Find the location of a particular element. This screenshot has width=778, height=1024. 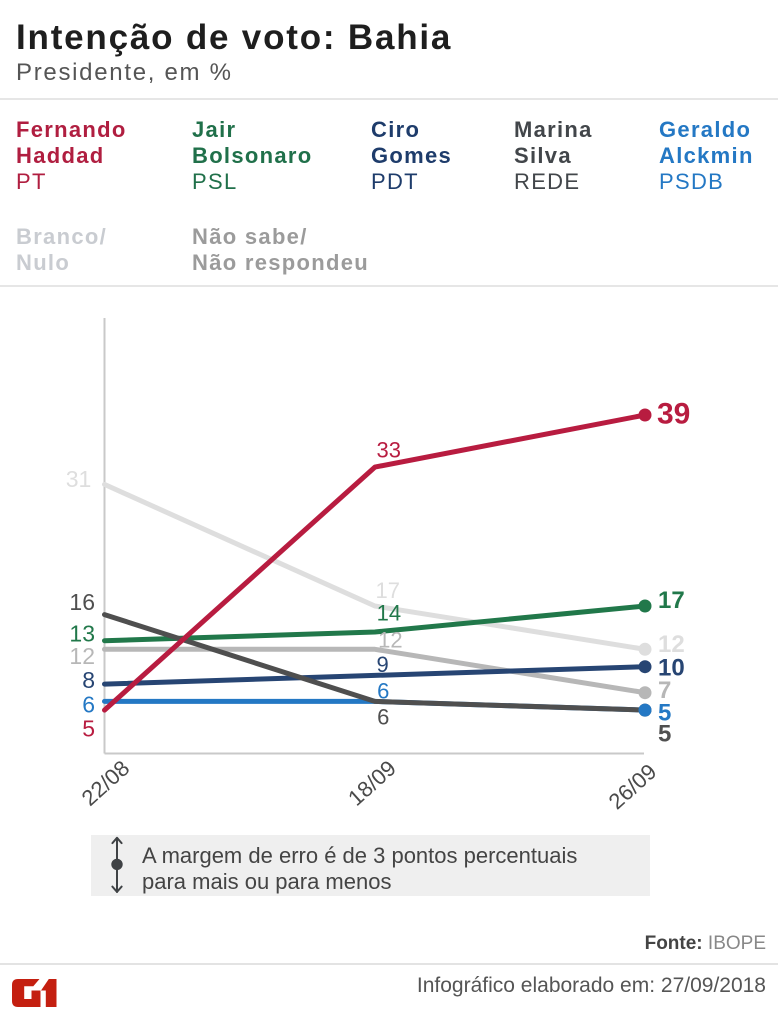

svg-text: 18/09 is located at coordinates (372, 782).